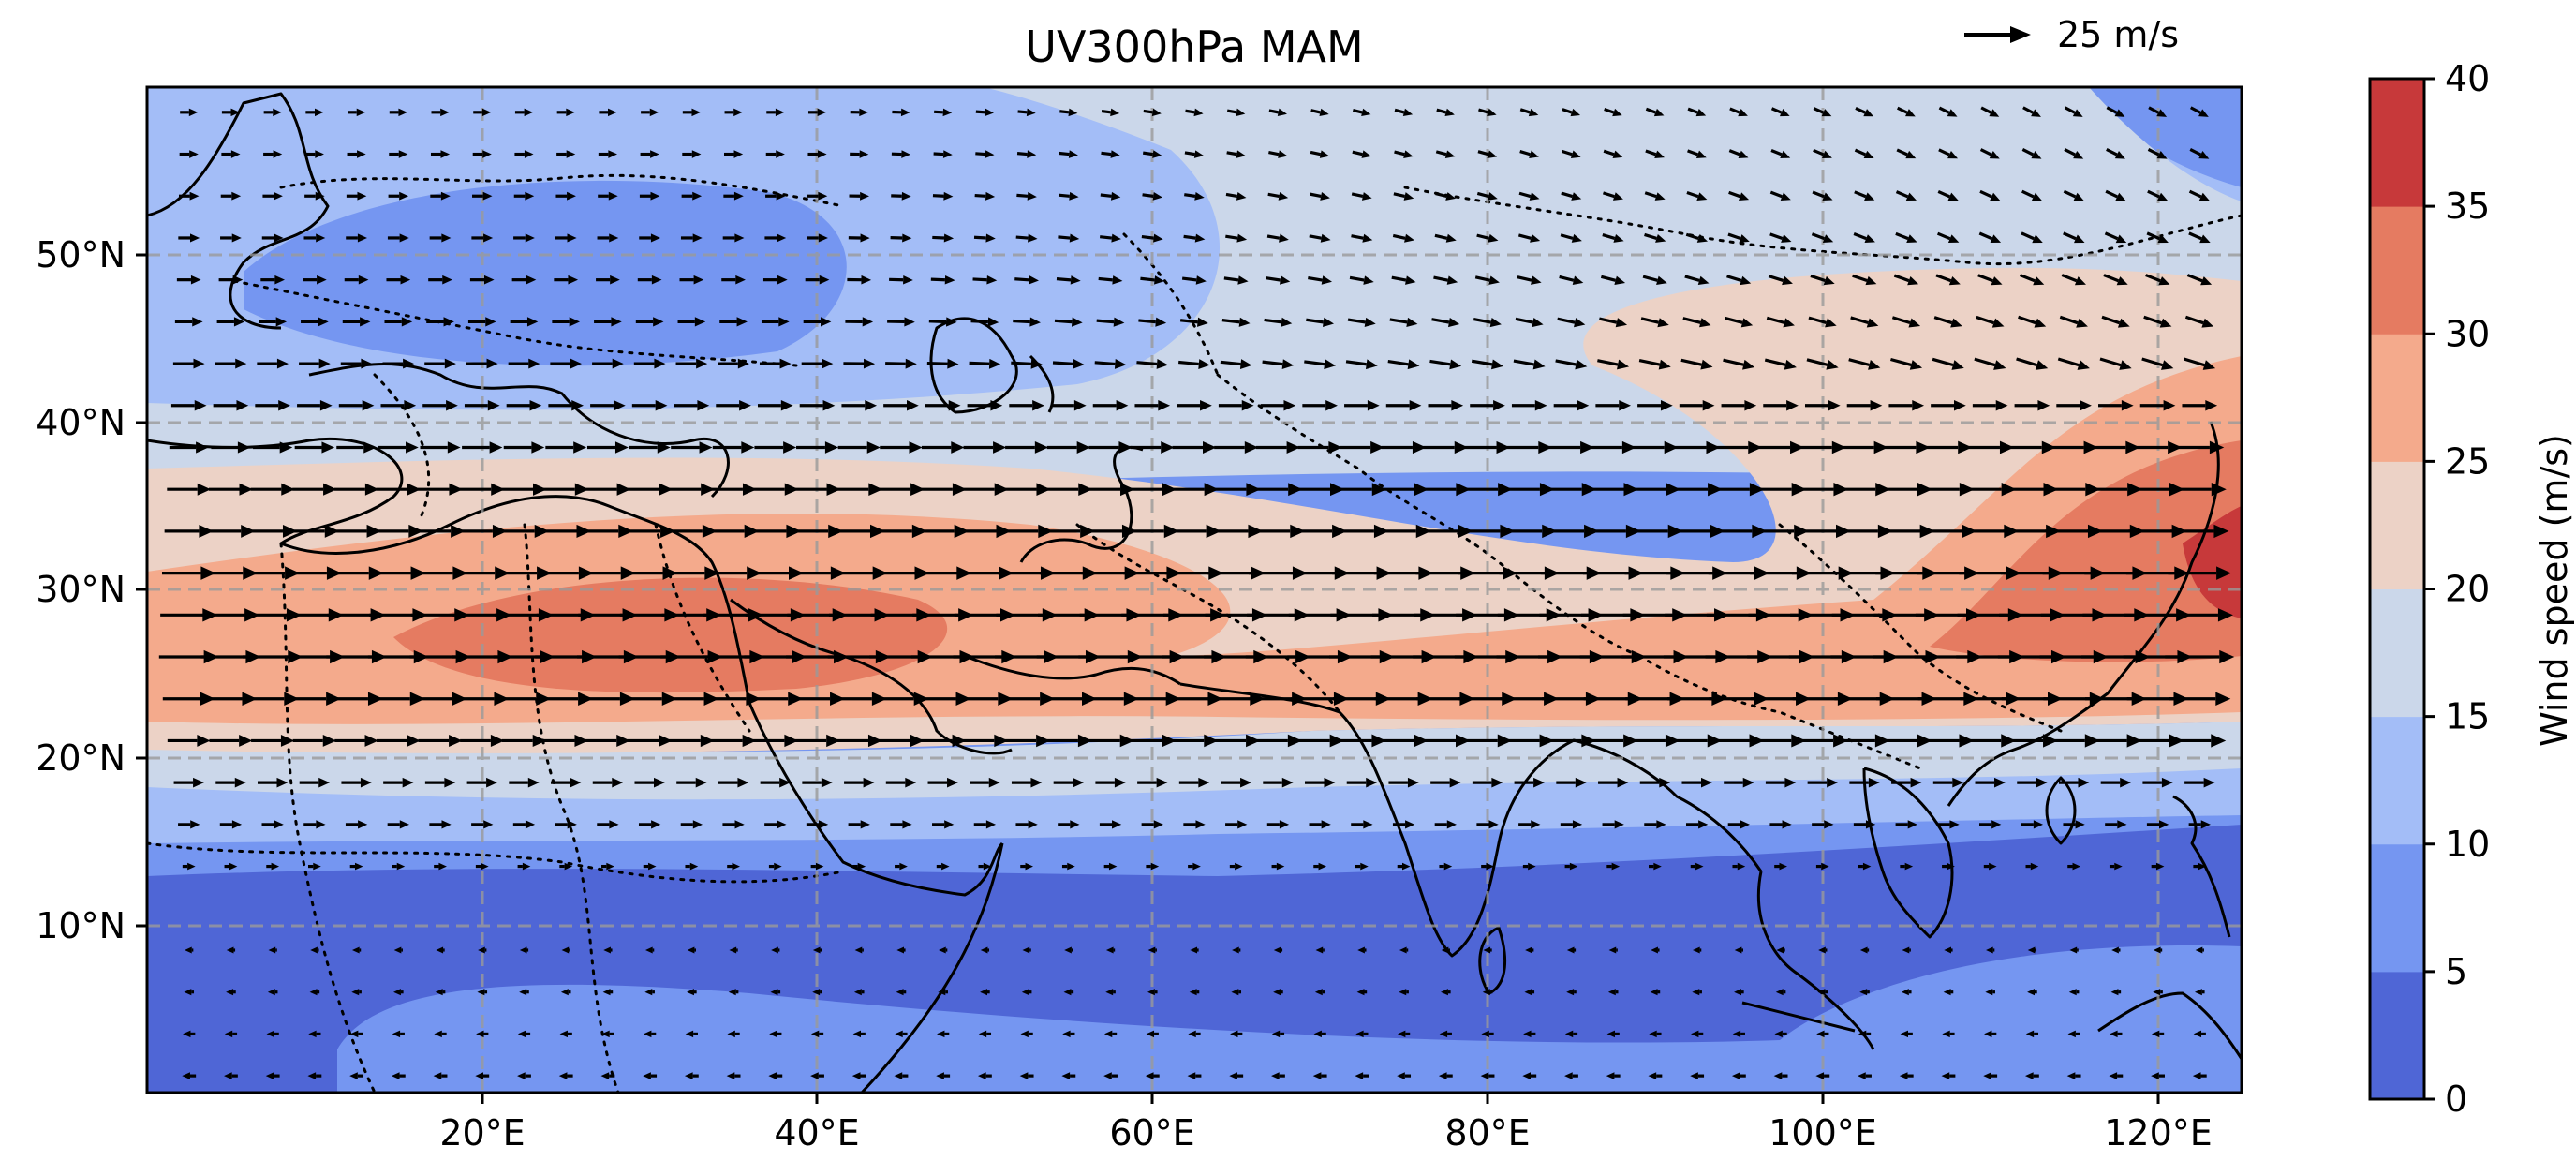 The image size is (2576, 1176). What do you see at coordinates (1151, 1133) in the screenshot?
I see `x-tick-label: 60°E` at bounding box center [1151, 1133].